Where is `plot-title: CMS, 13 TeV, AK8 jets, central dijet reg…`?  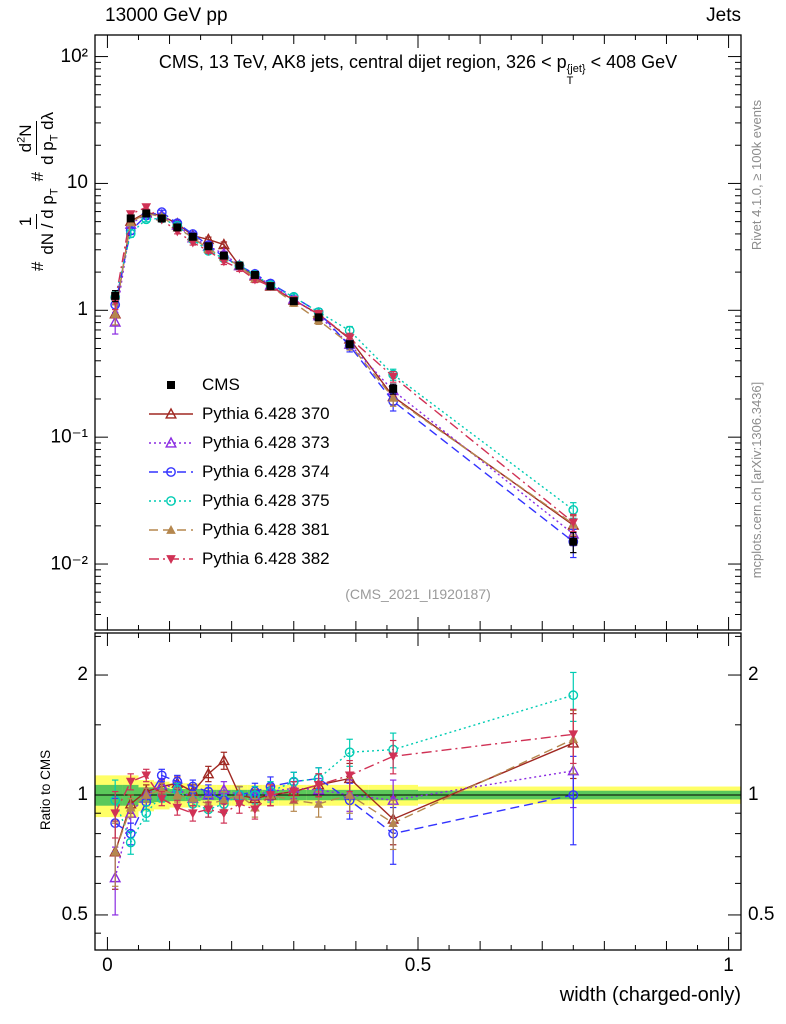
plot-title: CMS, 13 TeV, AK8 jets, central dijet reg… is located at coordinates (418, 69).